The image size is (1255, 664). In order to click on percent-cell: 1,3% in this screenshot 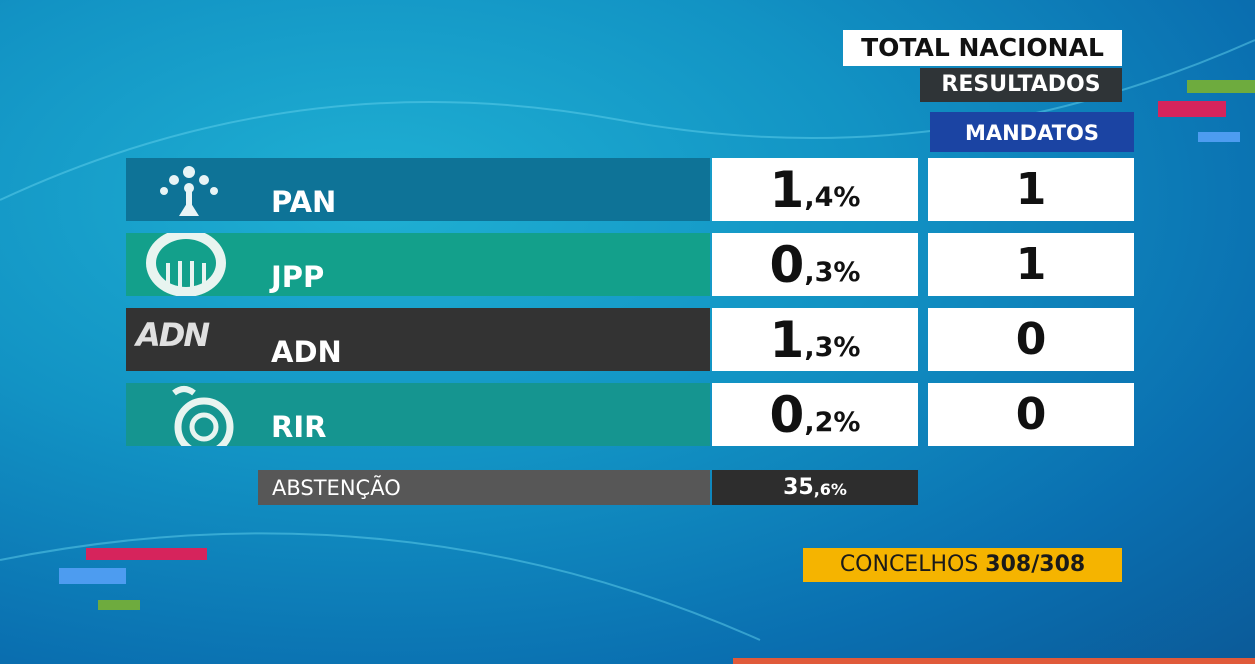, I will do `click(815, 339)`.